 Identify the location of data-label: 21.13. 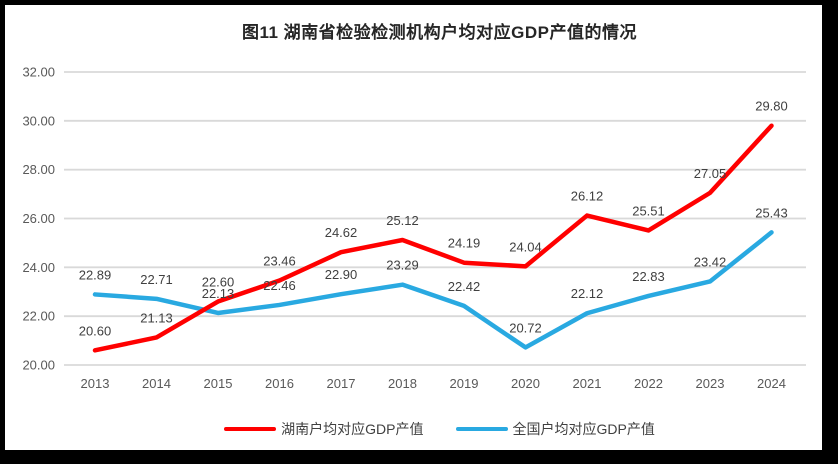
(156, 317).